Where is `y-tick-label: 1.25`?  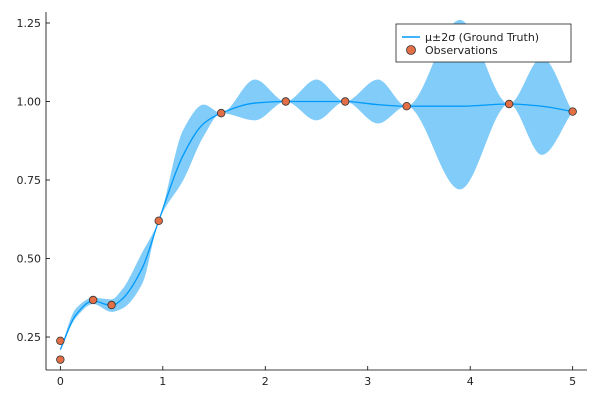 y-tick-label: 1.25 is located at coordinates (29, 23).